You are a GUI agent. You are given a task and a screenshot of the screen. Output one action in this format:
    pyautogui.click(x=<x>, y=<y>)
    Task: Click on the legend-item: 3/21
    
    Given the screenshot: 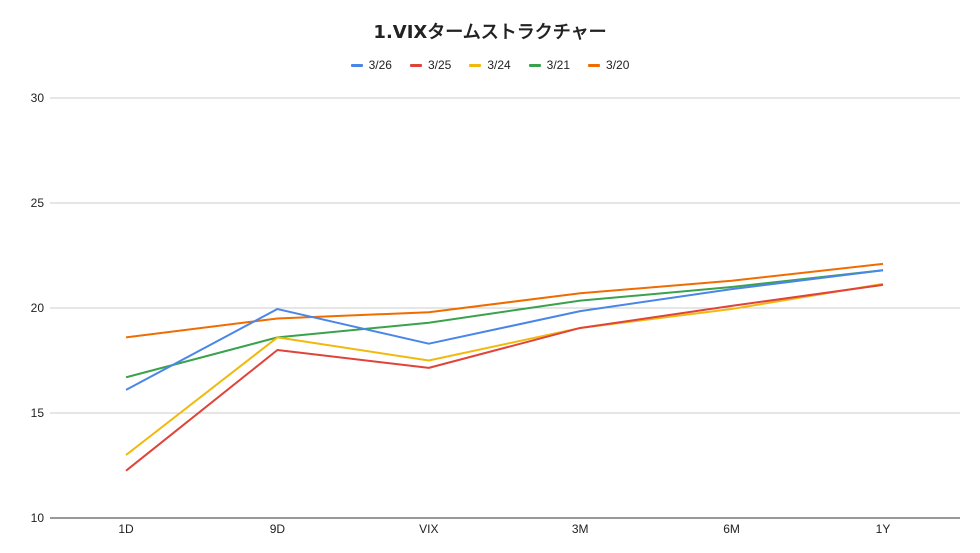 What is the action you would take?
    pyautogui.click(x=549, y=65)
    